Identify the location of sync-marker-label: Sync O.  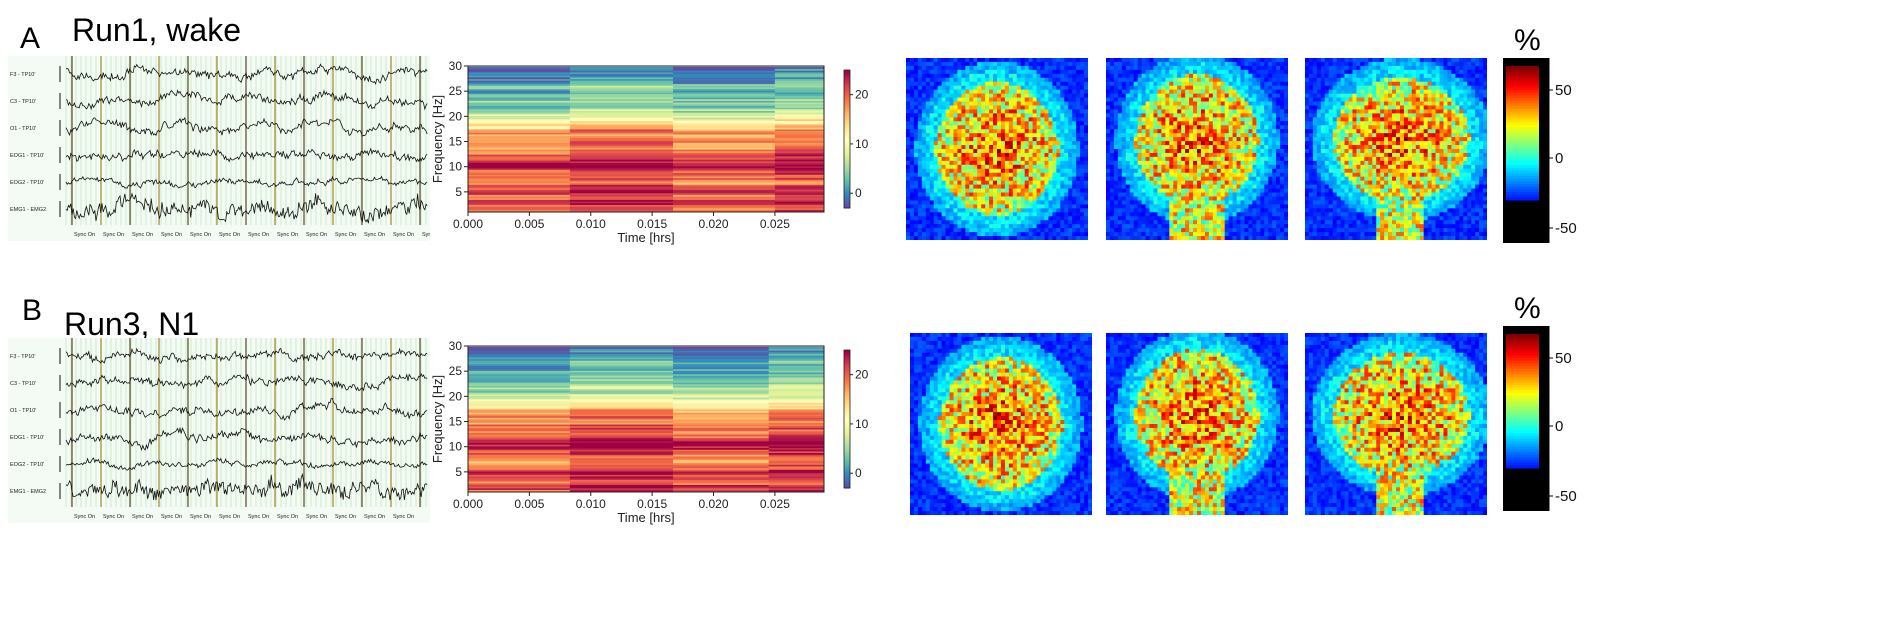
(426, 235).